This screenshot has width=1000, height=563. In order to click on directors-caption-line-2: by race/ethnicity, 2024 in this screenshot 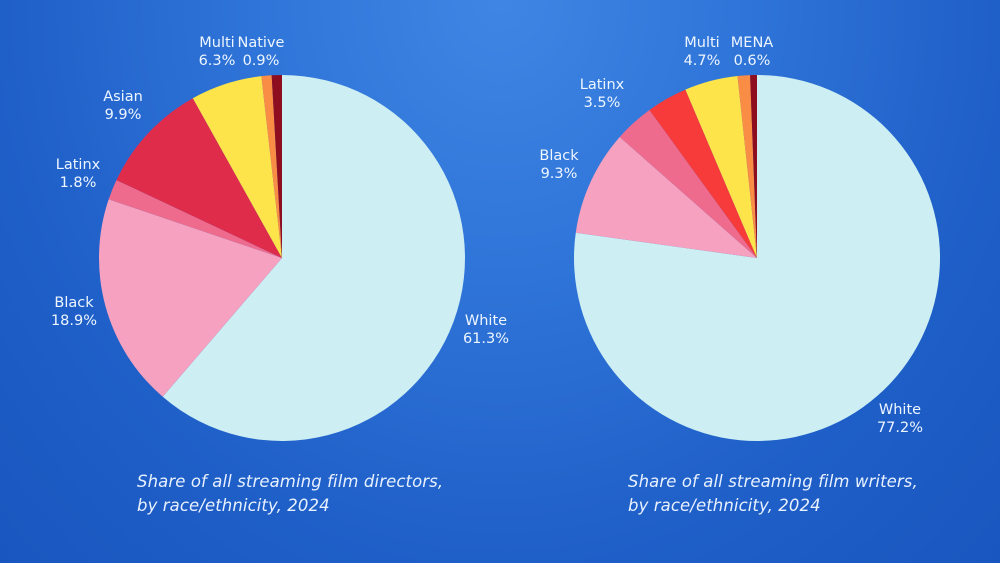, I will do `click(233, 505)`.